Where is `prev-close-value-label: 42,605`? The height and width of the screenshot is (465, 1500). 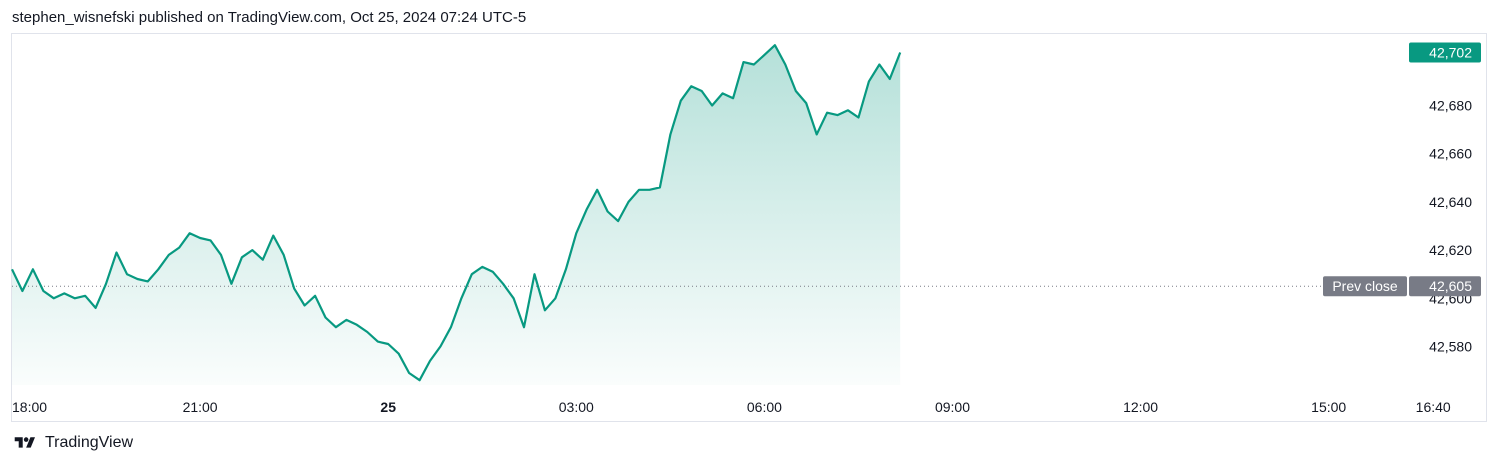 prev-close-value-label: 42,605 is located at coordinates (1450, 286).